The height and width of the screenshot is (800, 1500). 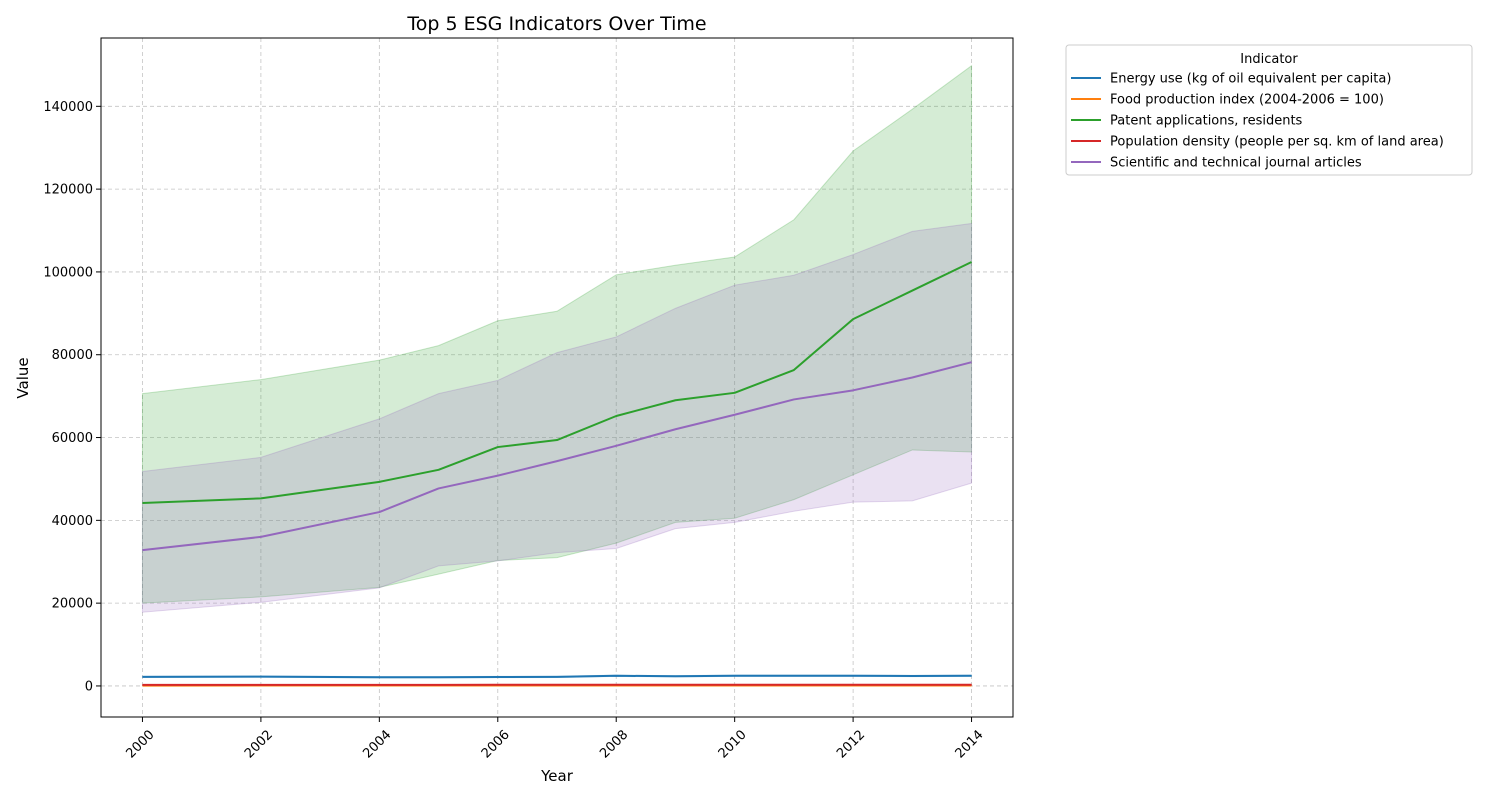 I want to click on legend-title: Indicator, so click(x=1269, y=59).